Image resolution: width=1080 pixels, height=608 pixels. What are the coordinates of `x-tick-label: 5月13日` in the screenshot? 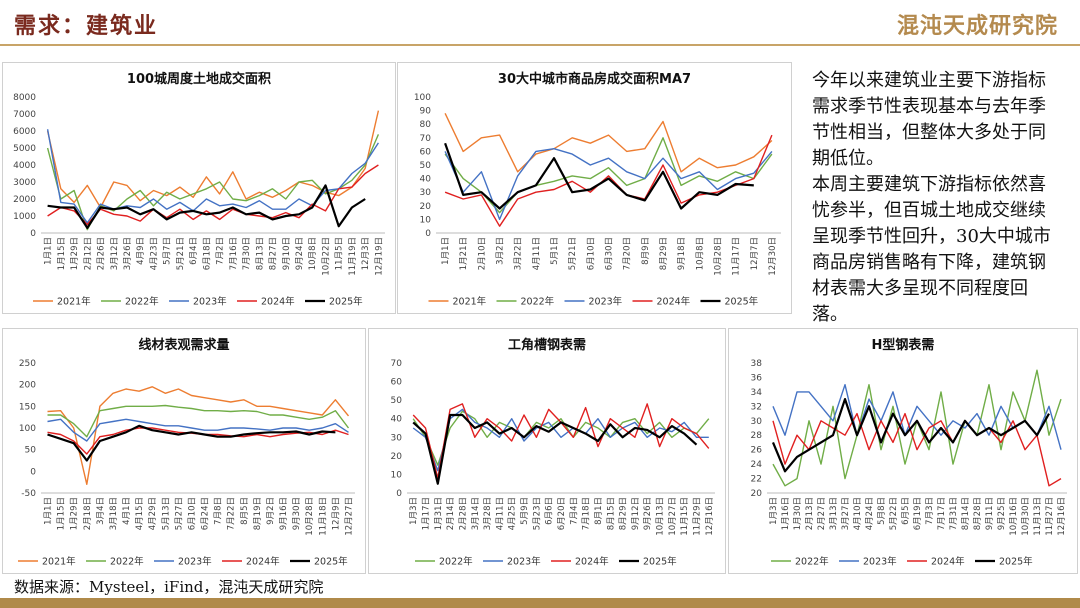 It's located at (166, 513).